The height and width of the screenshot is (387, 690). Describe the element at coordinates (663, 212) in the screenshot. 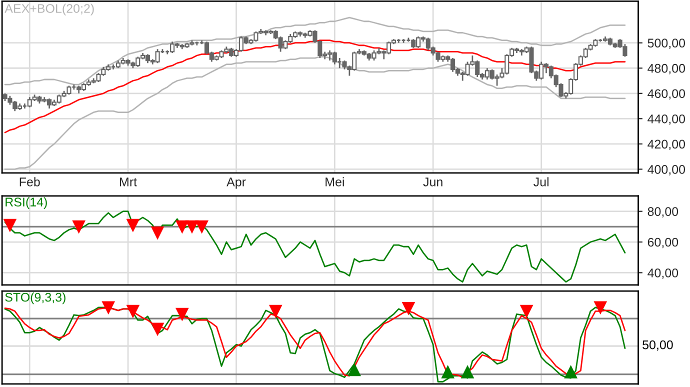

I see `y-tick-label: 80,00` at that location.